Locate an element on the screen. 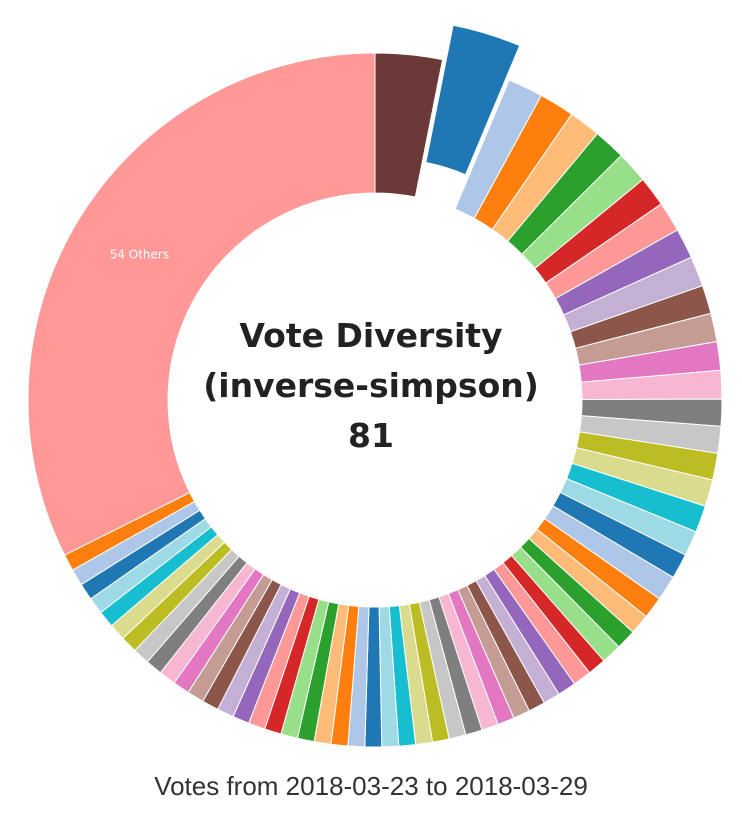  center-title-line-1: Vote Diversity is located at coordinates (371, 335).